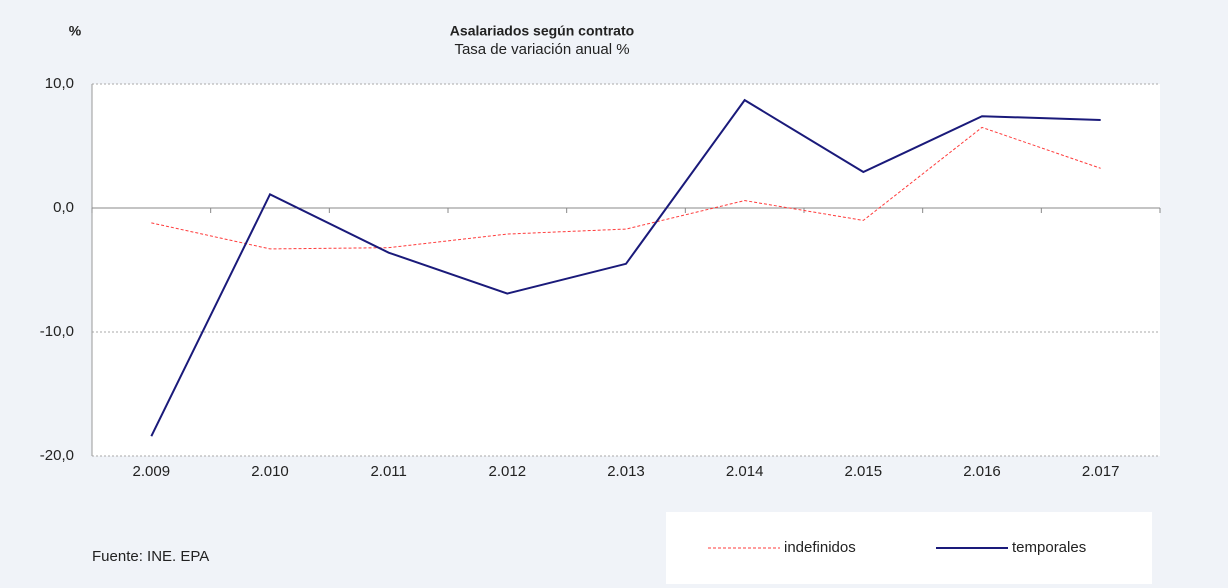 This screenshot has width=1228, height=588. What do you see at coordinates (909, 548) in the screenshot?
I see `legend-box` at bounding box center [909, 548].